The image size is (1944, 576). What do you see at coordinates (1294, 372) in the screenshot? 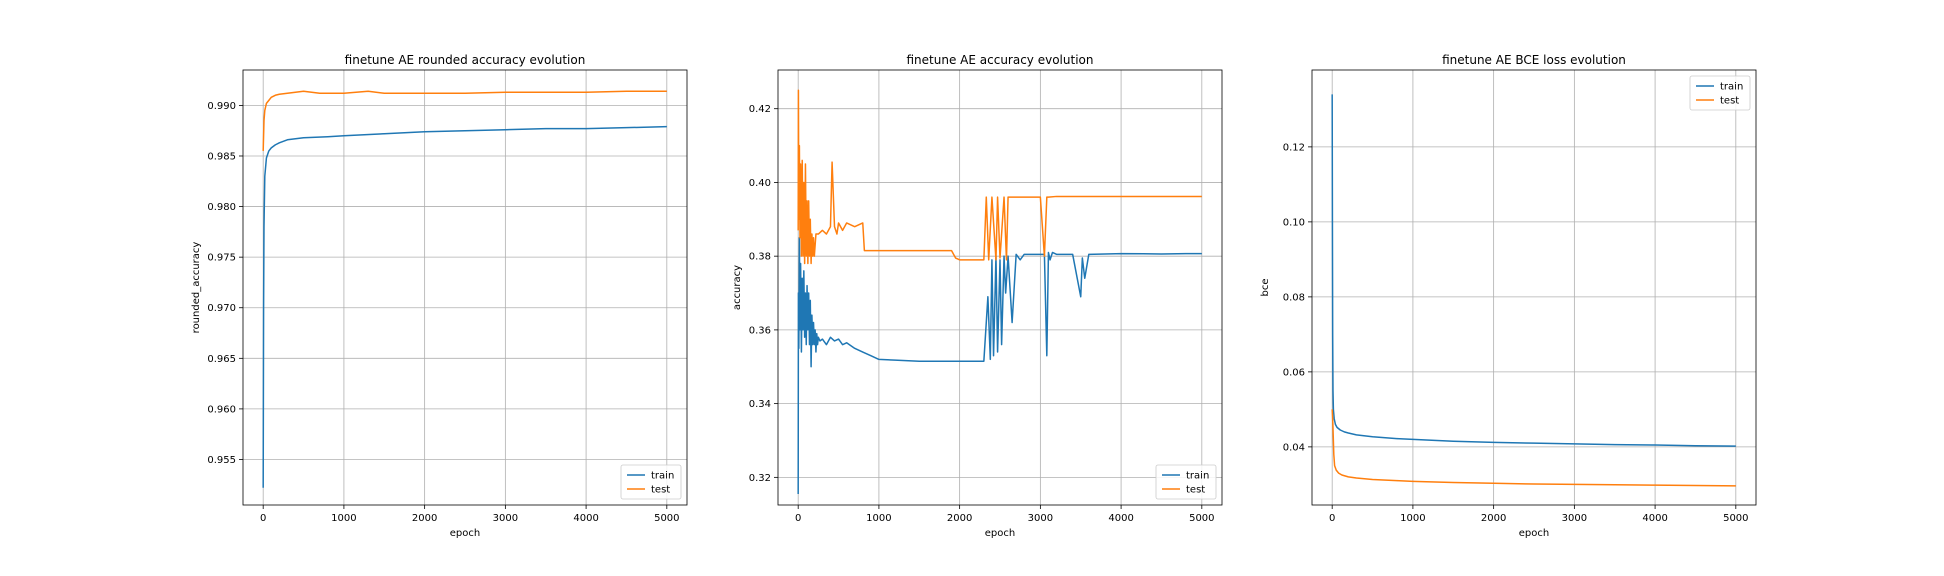
I see `y-tick-label: 0.06` at bounding box center [1294, 372].